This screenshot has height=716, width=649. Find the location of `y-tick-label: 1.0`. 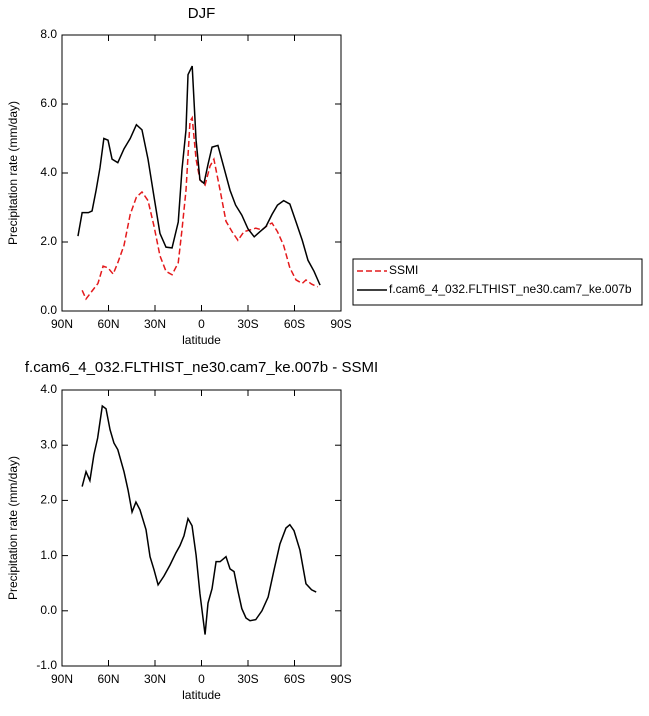

y-tick-label: 1.0 is located at coordinates (48, 555).